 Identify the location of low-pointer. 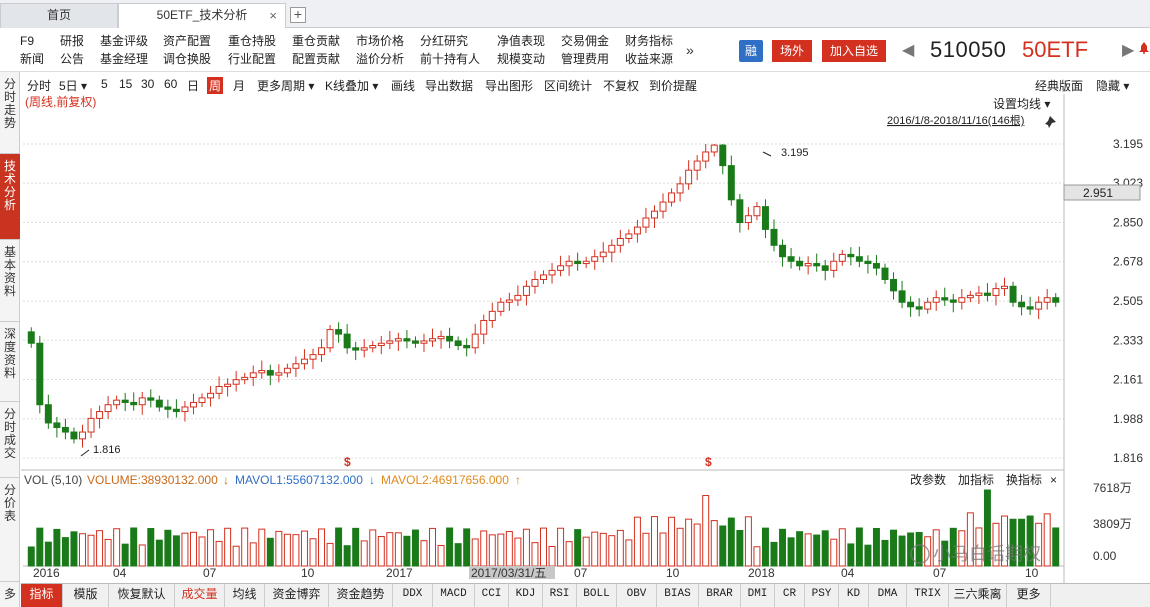
(85, 453).